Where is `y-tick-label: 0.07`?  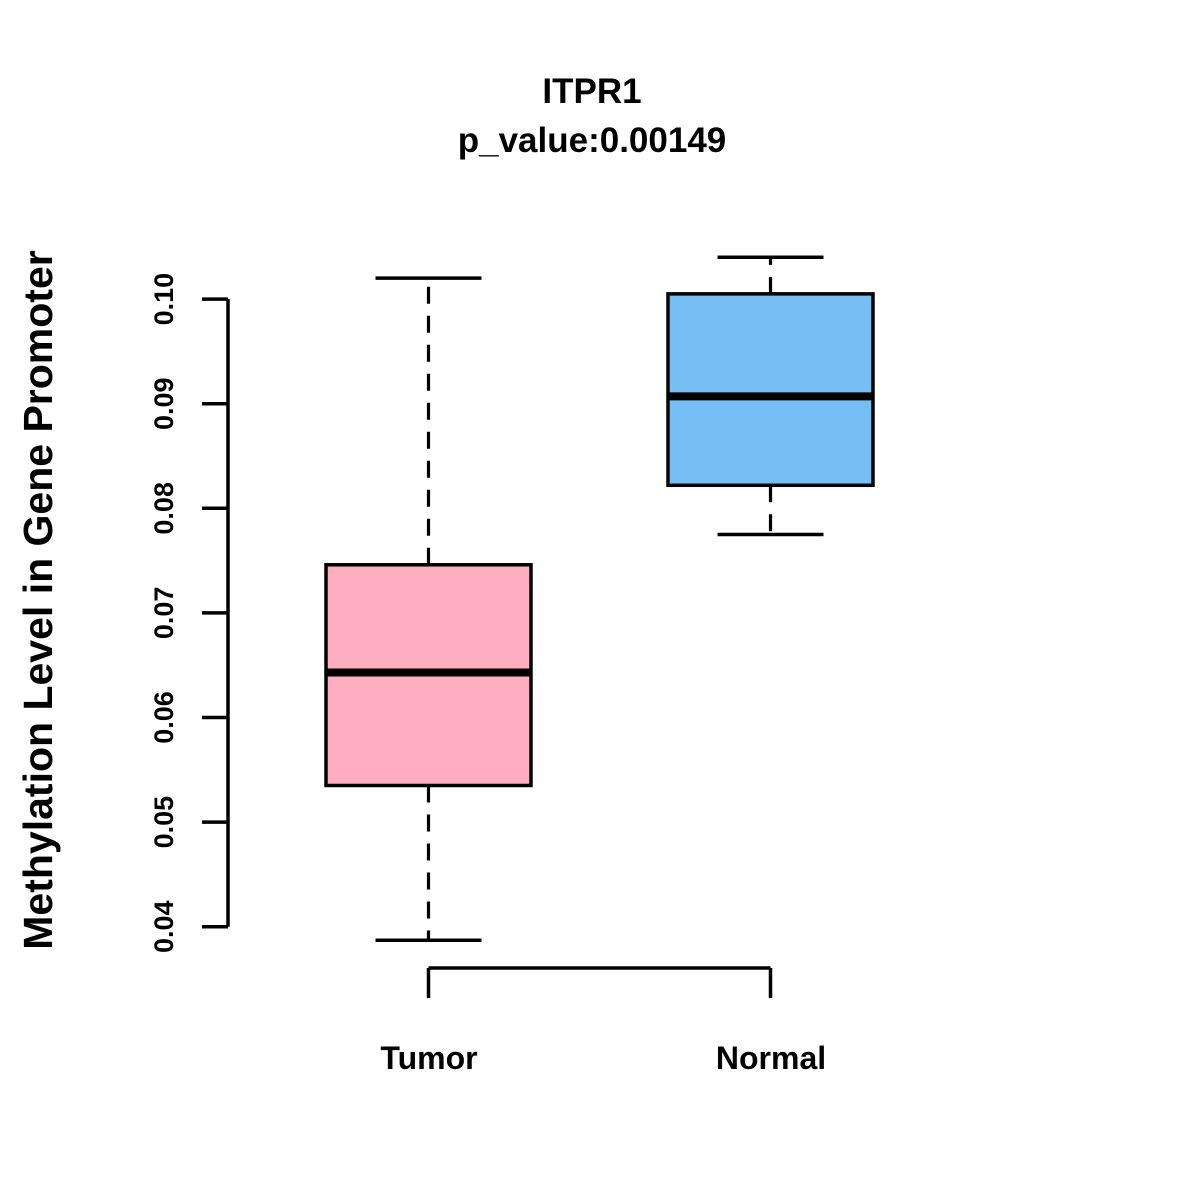 y-tick-label: 0.07 is located at coordinates (164, 613).